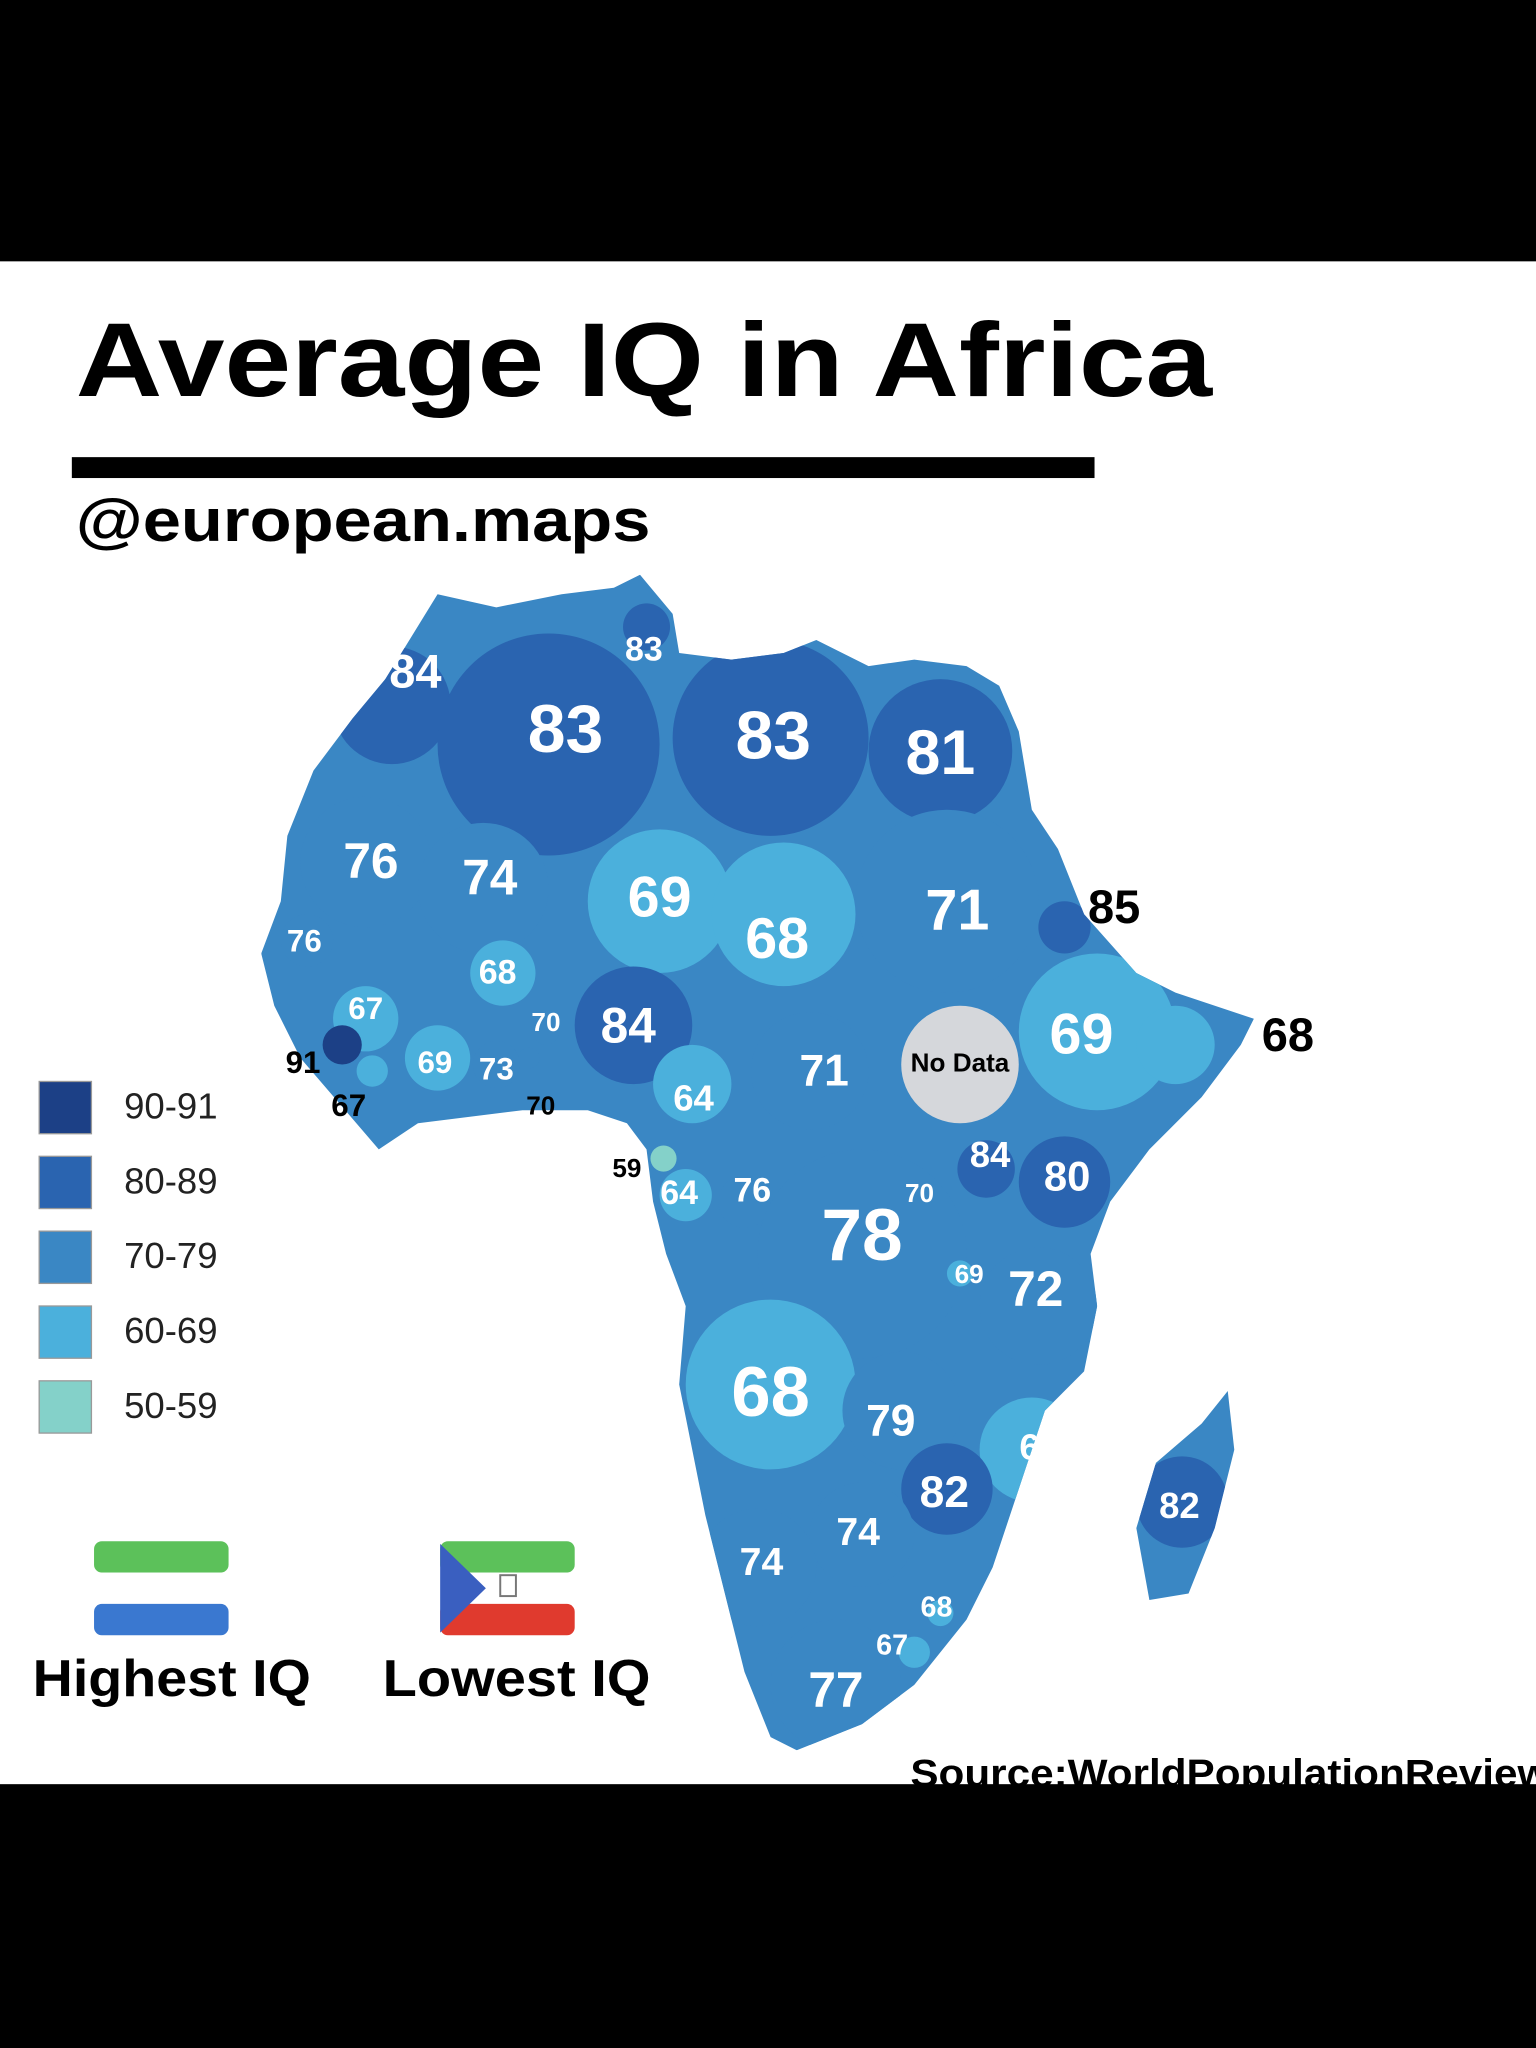 This screenshot has height=2048, width=1536. I want to click on legend: 90-91 80-89 70-79 60-69 50-59, so click(128, 1257).